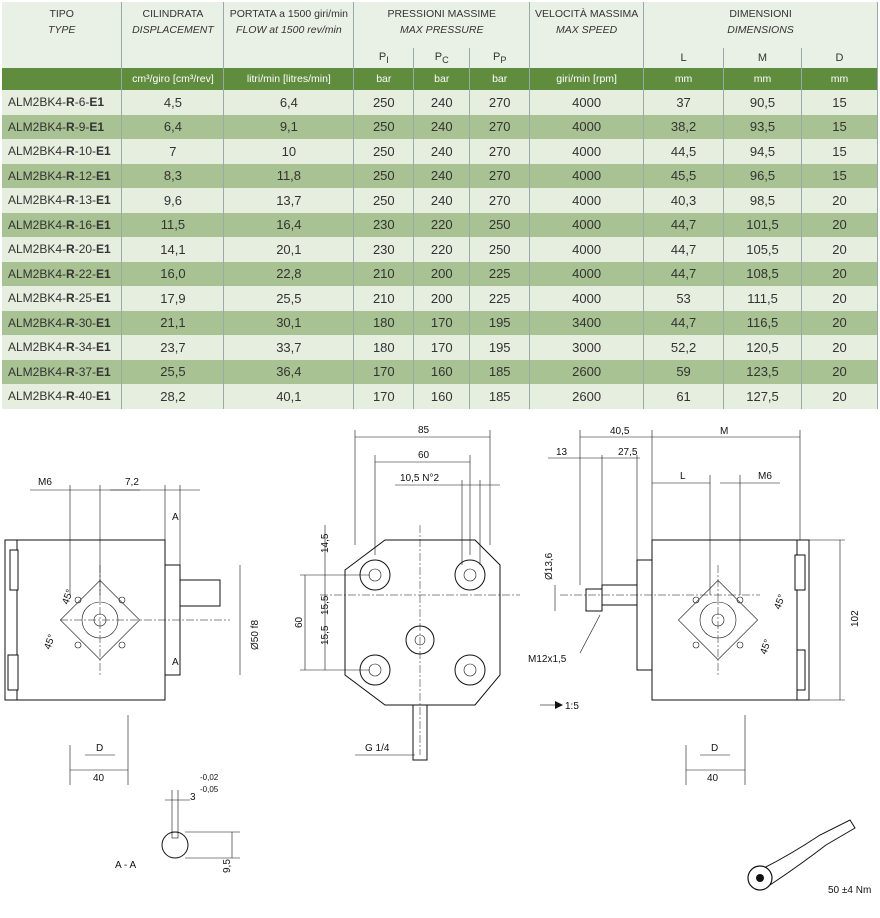 This screenshot has height=918, width=880. I want to click on type-cell: ALM2BK4-R-12-E1, so click(62, 175).